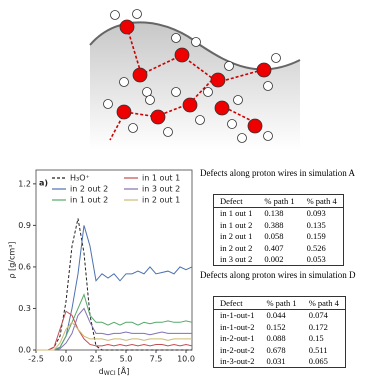 Image resolution: width=374 pixels, height=377 pixels. What do you see at coordinates (36, 359) in the screenshot?
I see `x-tick-label: -2.5` at bounding box center [36, 359].